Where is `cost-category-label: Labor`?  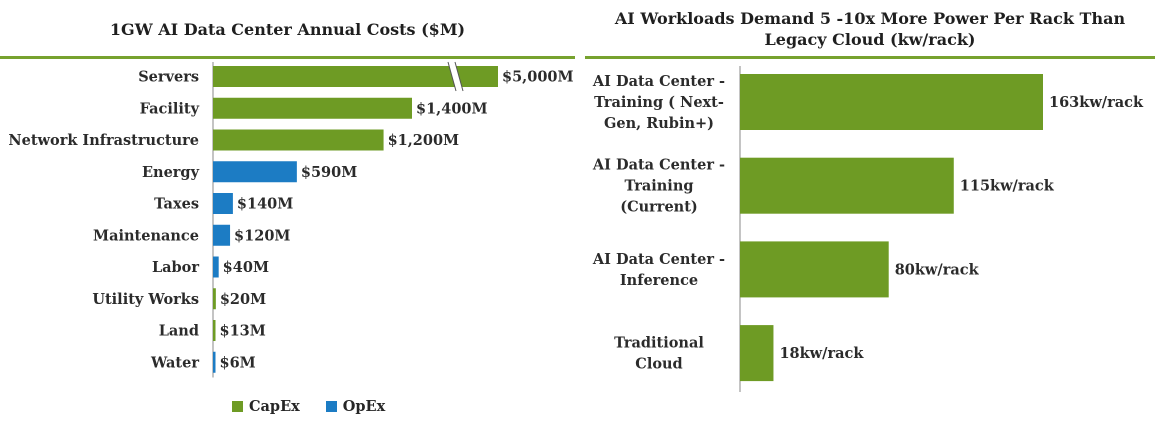 cost-category-label: Labor is located at coordinates (175, 267).